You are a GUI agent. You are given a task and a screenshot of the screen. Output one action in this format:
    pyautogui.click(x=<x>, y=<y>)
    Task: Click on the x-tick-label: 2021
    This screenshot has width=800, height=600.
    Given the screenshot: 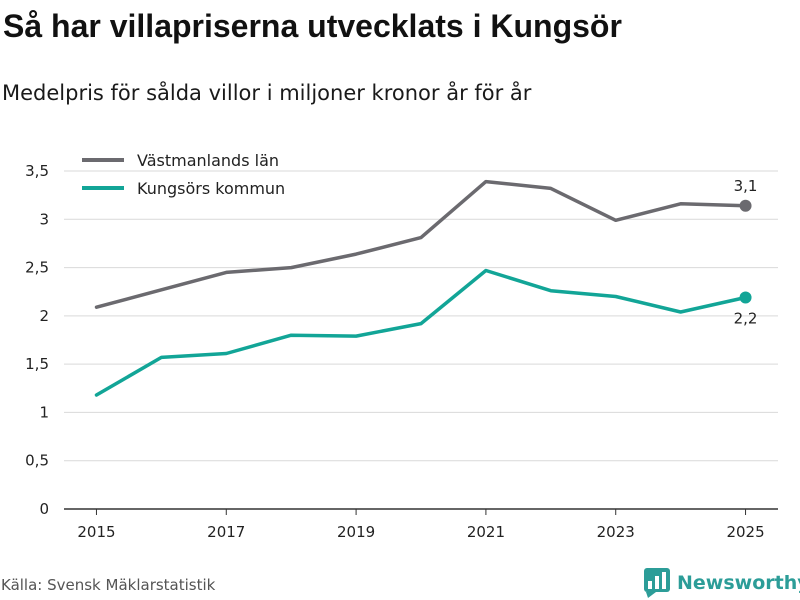 What is the action you would take?
    pyautogui.click(x=486, y=532)
    